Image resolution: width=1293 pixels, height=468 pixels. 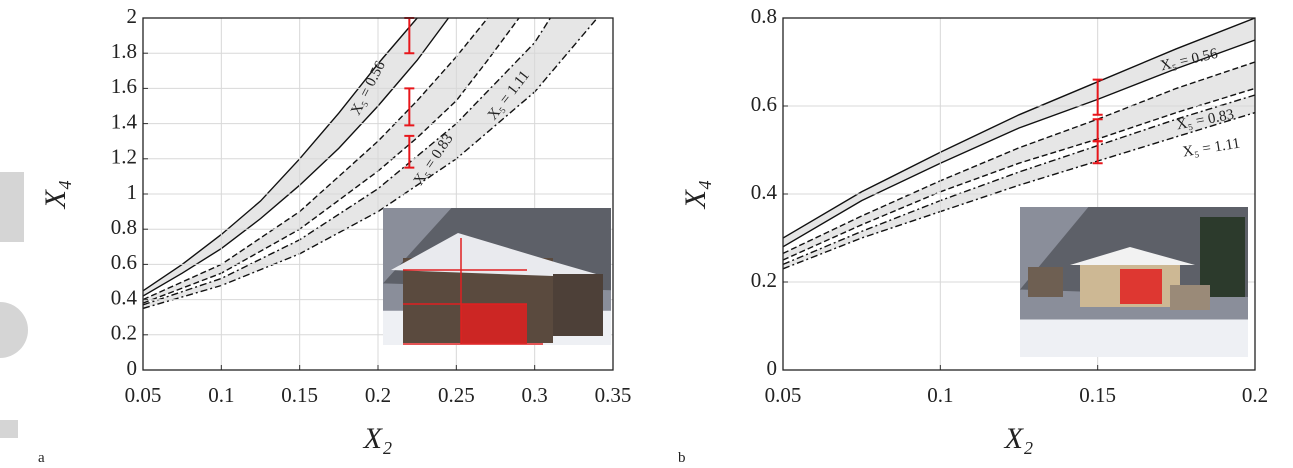 I want to click on photo-hut, so click(x=1190, y=297).